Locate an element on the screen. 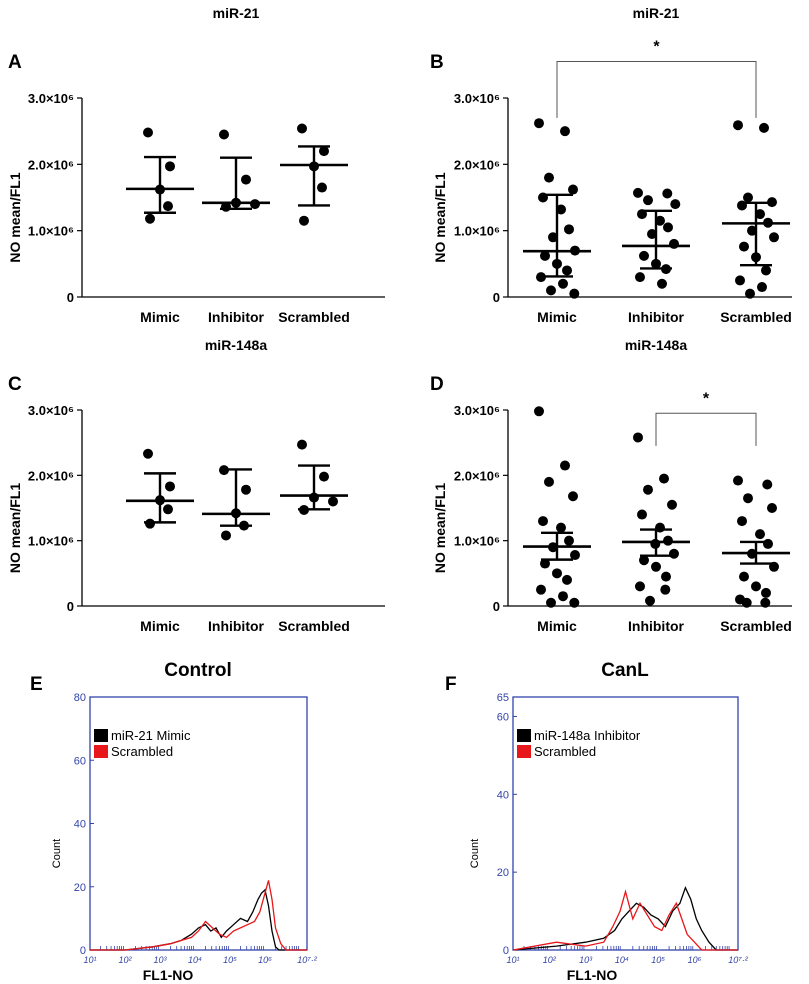 This screenshot has height=984, width=809. panel-E-xlabel: FL1-NO is located at coordinates (168, 975).